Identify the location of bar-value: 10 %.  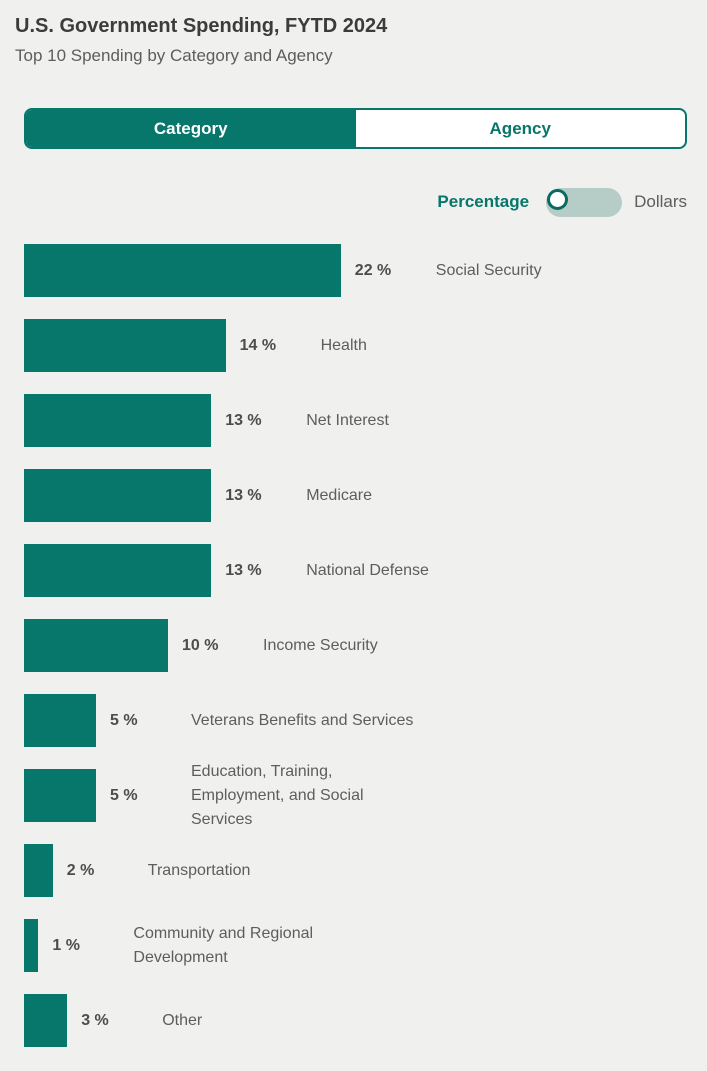
(200, 645).